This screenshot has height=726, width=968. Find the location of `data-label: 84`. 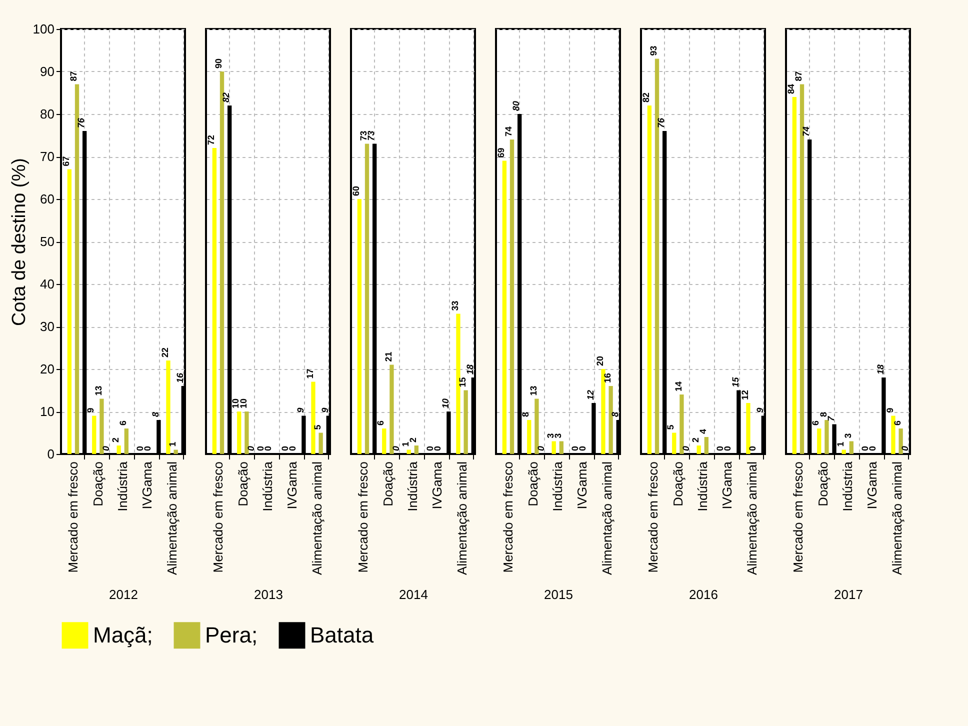

data-label: 84 is located at coordinates (791, 89).